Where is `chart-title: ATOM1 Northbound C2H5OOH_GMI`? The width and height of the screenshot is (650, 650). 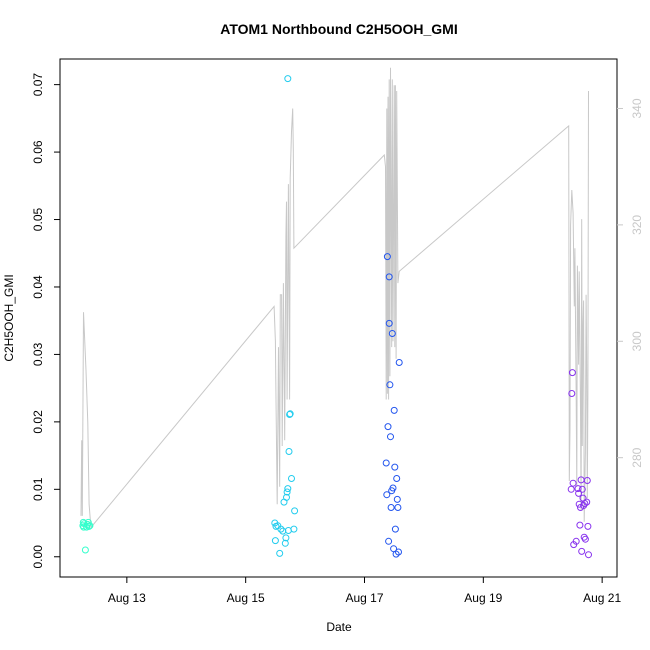
chart-title: ATOM1 Northbound C2H5OOH_GMI is located at coordinates (338, 29).